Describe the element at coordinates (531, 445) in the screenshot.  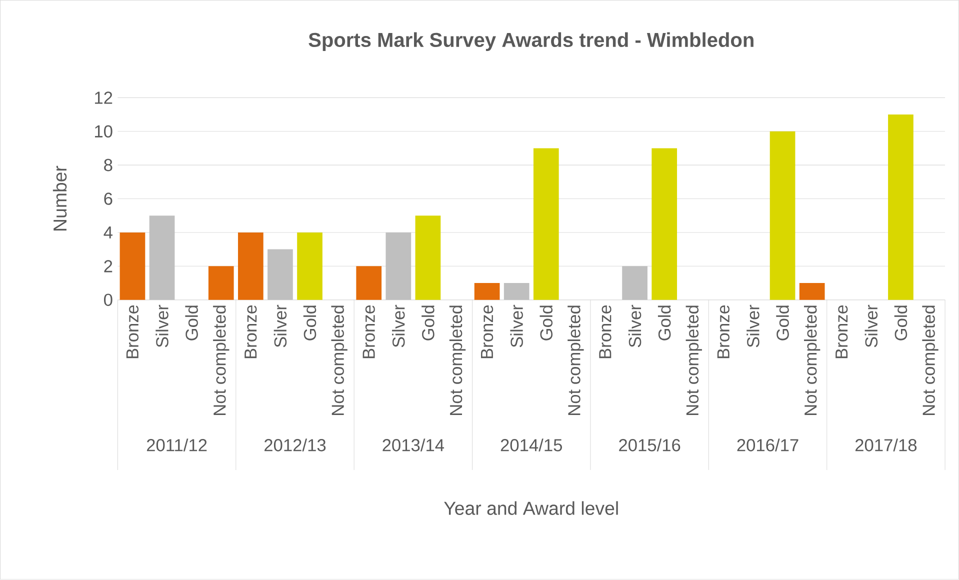
I see `text: 2014/15` at that location.